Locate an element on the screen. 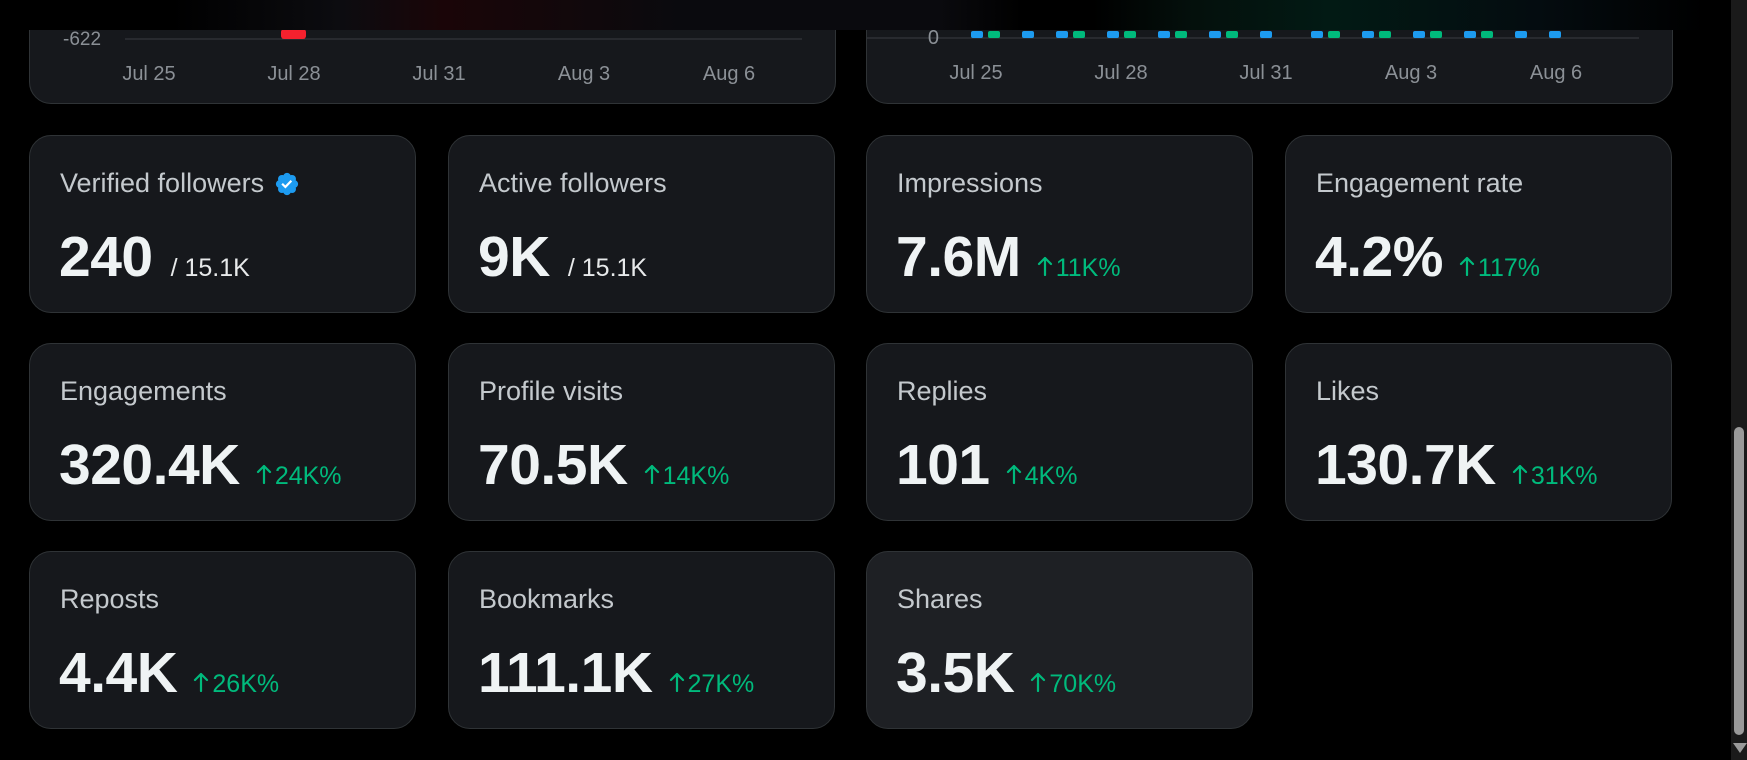 This screenshot has width=1747, height=760. metric-title: Likes is located at coordinates (1347, 391).